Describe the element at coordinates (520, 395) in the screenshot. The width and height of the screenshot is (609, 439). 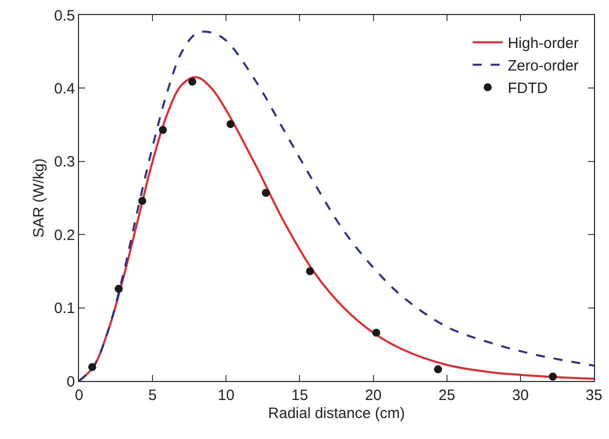
I see `x-tick-label: 30` at that location.